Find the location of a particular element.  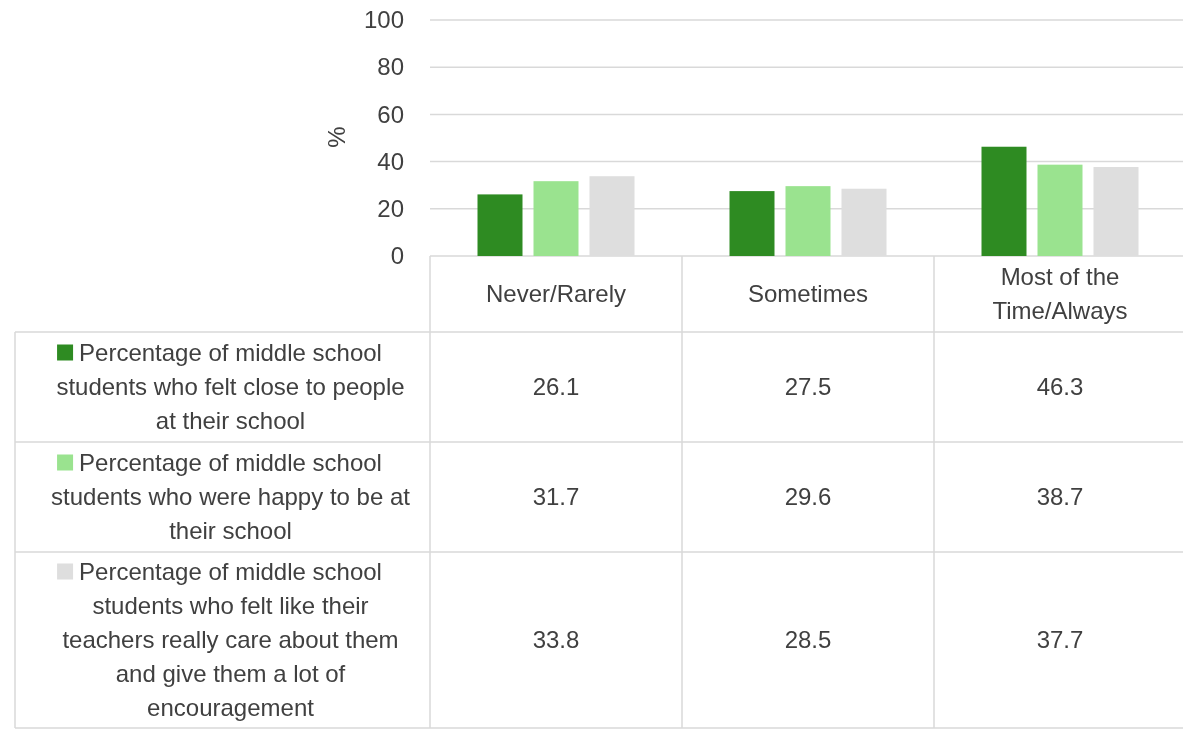

data-label: 29.6 is located at coordinates (808, 496).